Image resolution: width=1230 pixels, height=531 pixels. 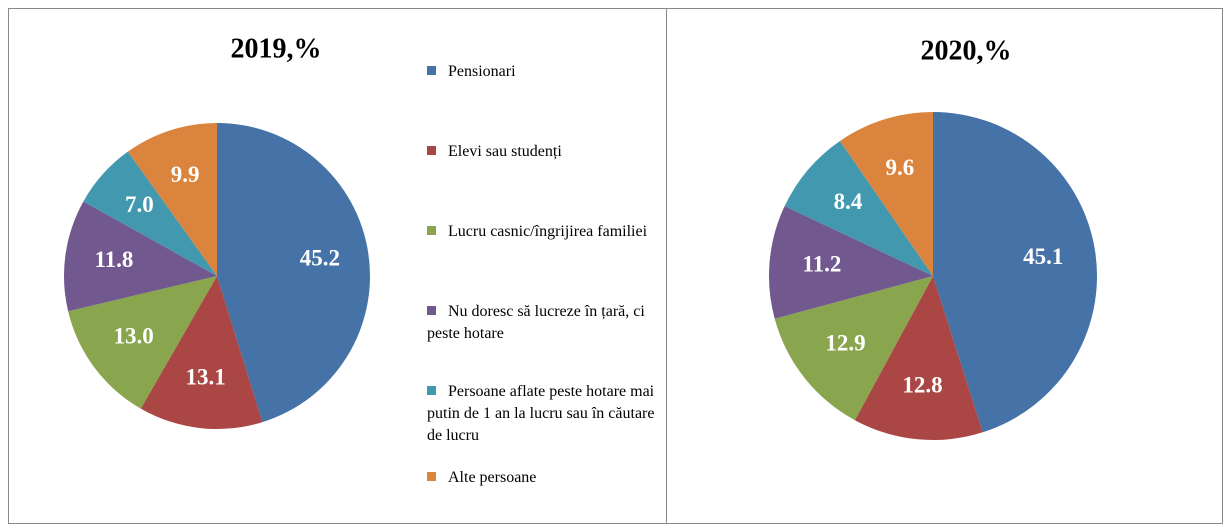 What do you see at coordinates (1043, 256) in the screenshot?
I see `data-label: 45.1` at bounding box center [1043, 256].